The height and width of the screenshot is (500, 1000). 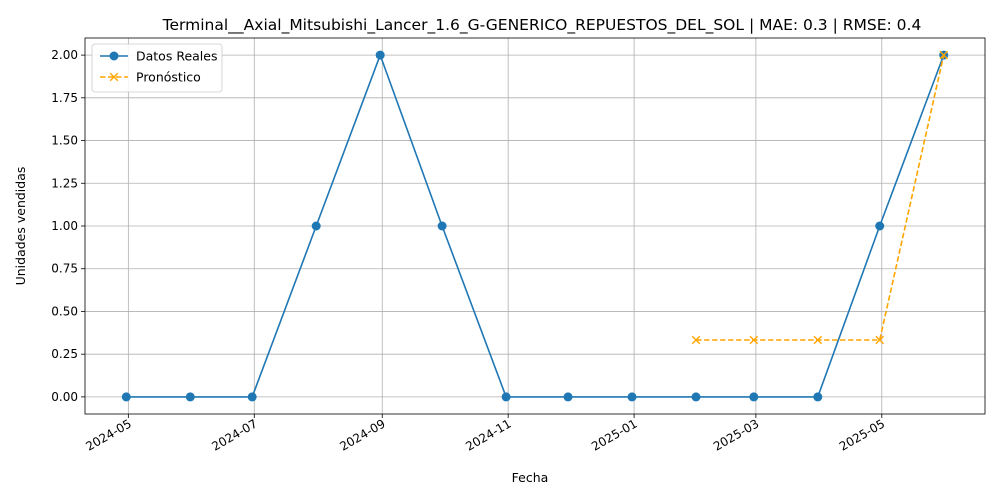 I want to click on y-tick-label: 1.00, so click(x=64, y=226).